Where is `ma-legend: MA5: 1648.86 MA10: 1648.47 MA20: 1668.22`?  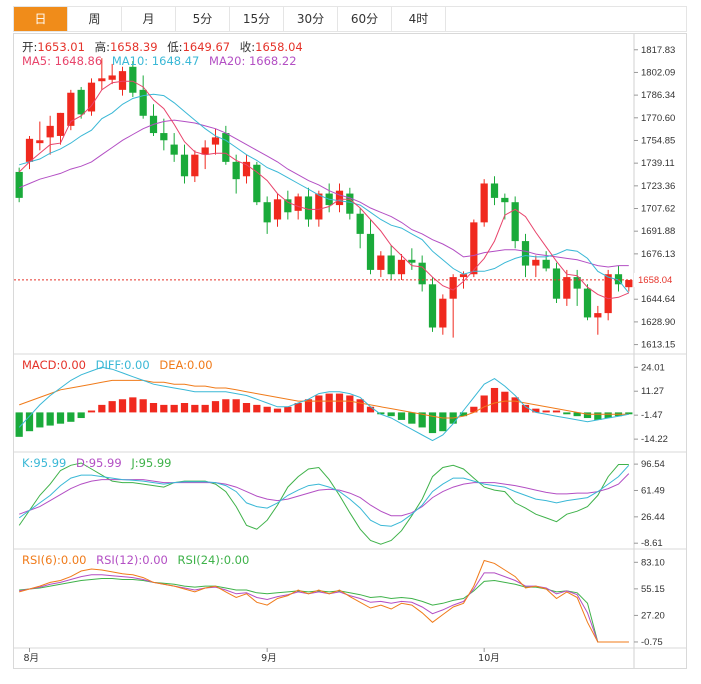 ma-legend: MA5: 1648.86 MA10: 1648.47 MA20: 1668.22 is located at coordinates (162, 61).